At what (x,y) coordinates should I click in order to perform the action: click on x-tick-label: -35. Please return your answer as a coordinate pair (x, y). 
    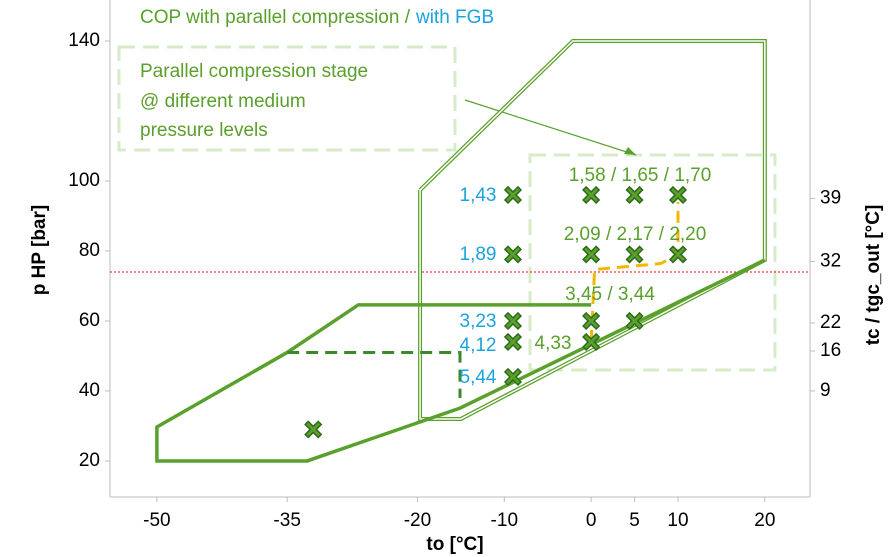
    Looking at the image, I should click on (286, 520).